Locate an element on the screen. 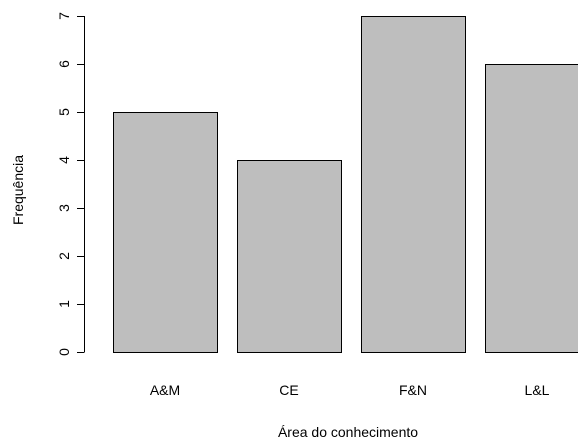 This screenshot has width=578, height=439. y-tick-label: 4 is located at coordinates (64, 160).